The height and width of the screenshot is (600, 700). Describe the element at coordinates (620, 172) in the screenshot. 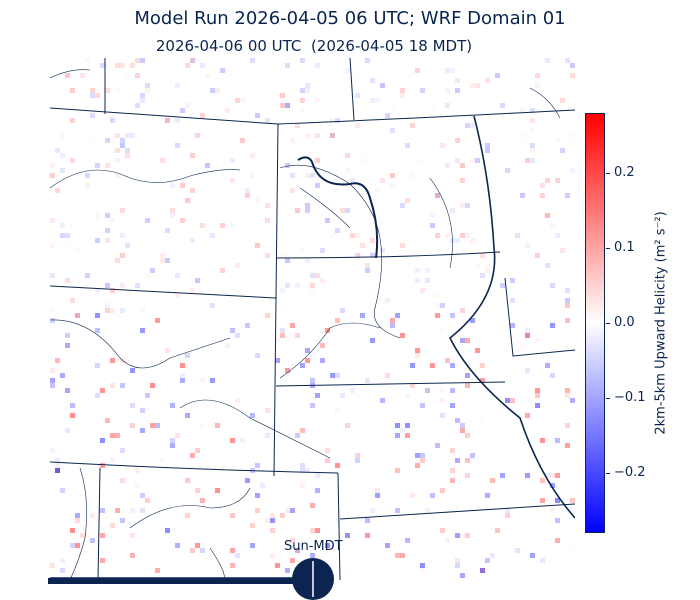

I see `colorbar-tick: 0.2` at that location.